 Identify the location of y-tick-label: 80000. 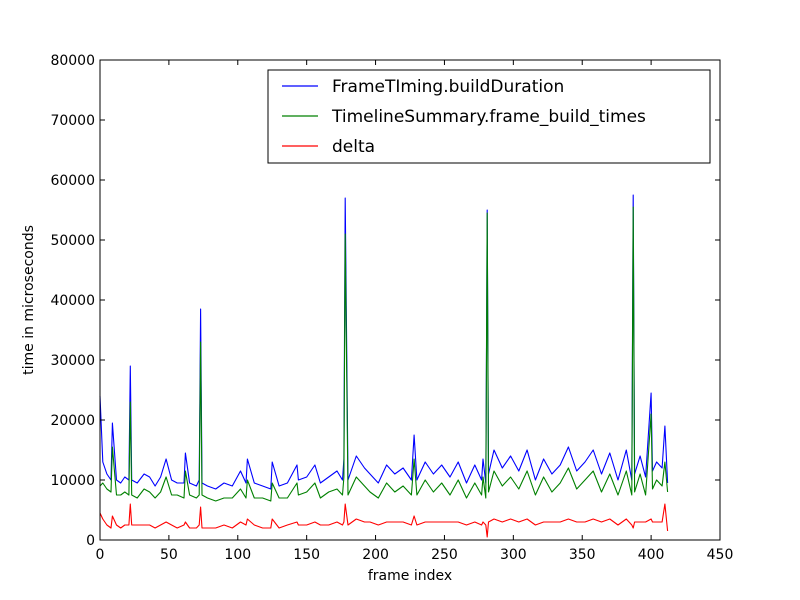
(72, 61).